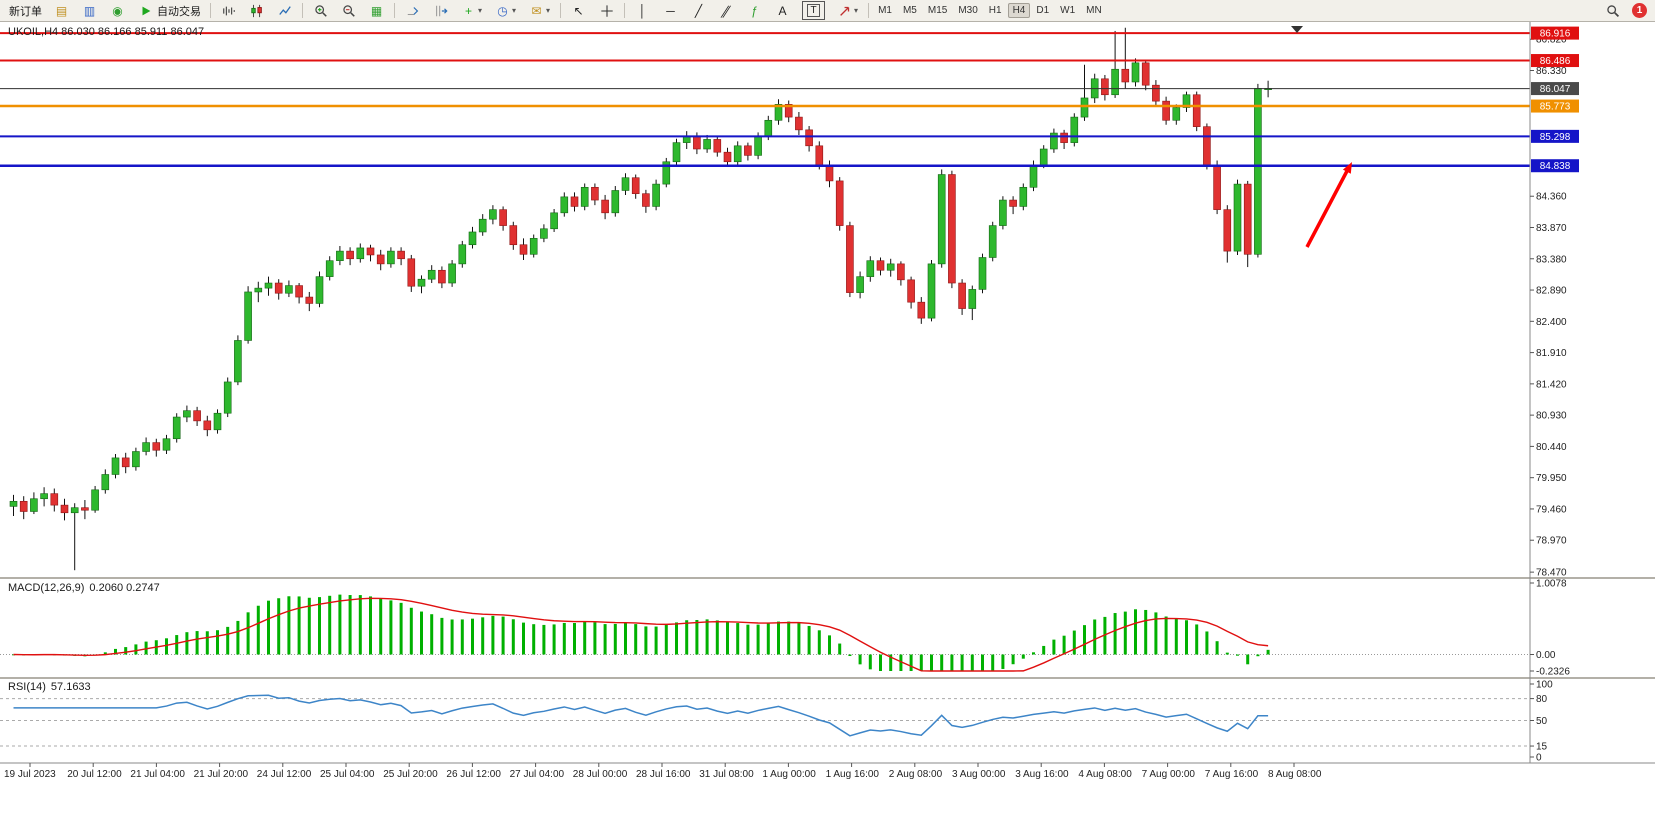 Image resolution: width=1655 pixels, height=831 pixels. Describe the element at coordinates (1551, 322) in the screenshot. I see `svg-text: 82.400` at that location.